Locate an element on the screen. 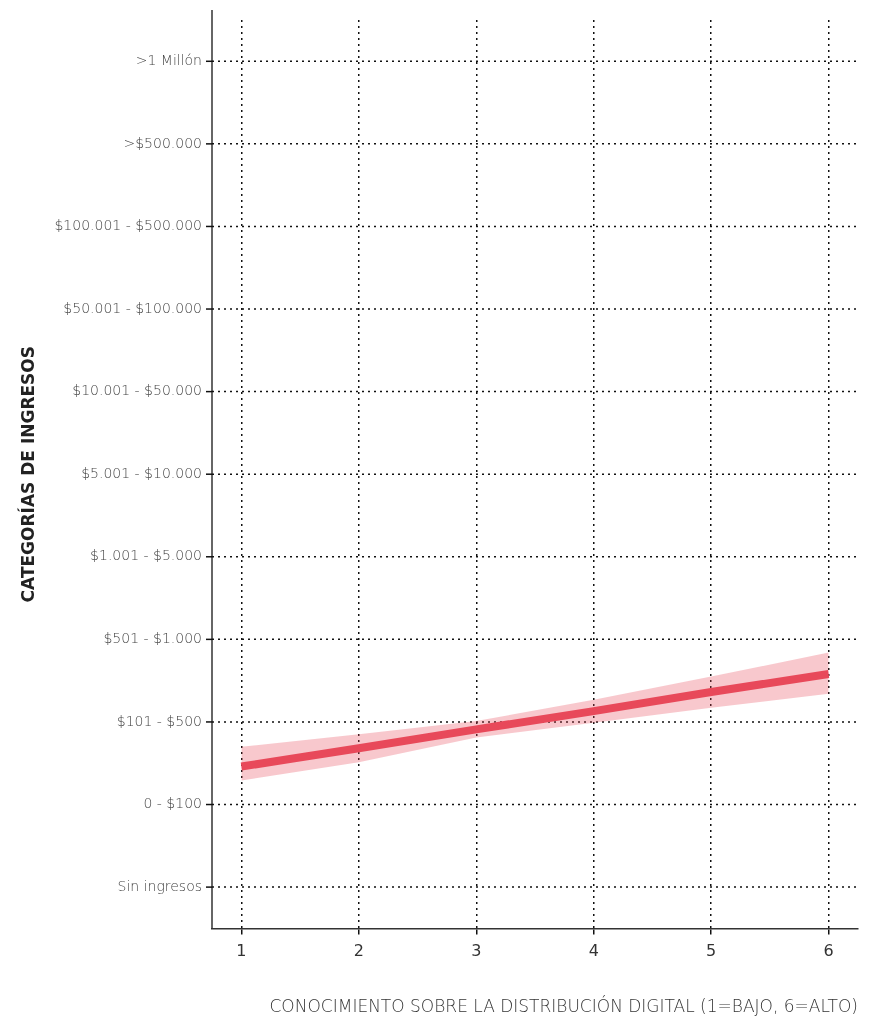 This screenshot has width=883, height=1032. x-tick-label: 1 is located at coordinates (241, 951).